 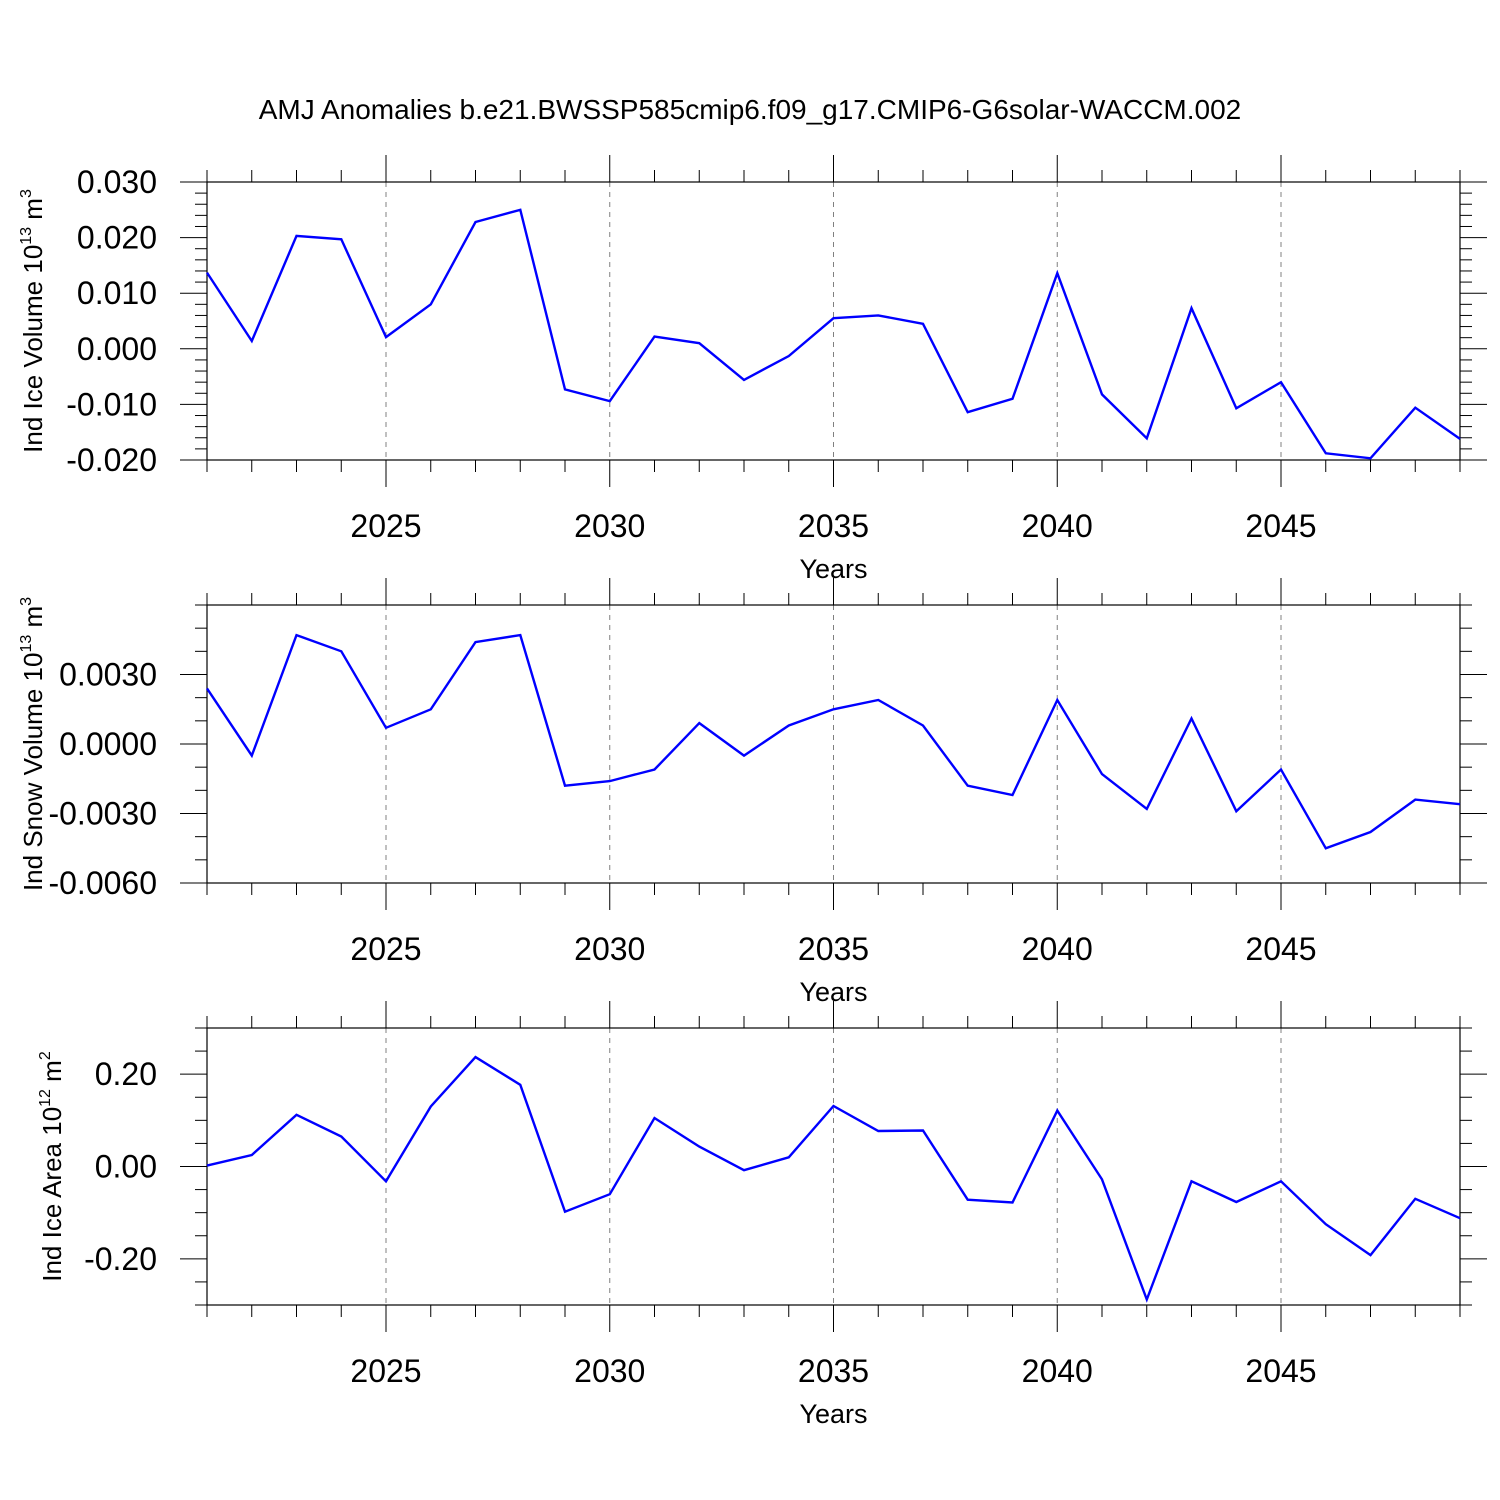 What do you see at coordinates (33, 744) in the screenshot?
I see `y-axis-label: Ind Snow Volume 1013 m3` at bounding box center [33, 744].